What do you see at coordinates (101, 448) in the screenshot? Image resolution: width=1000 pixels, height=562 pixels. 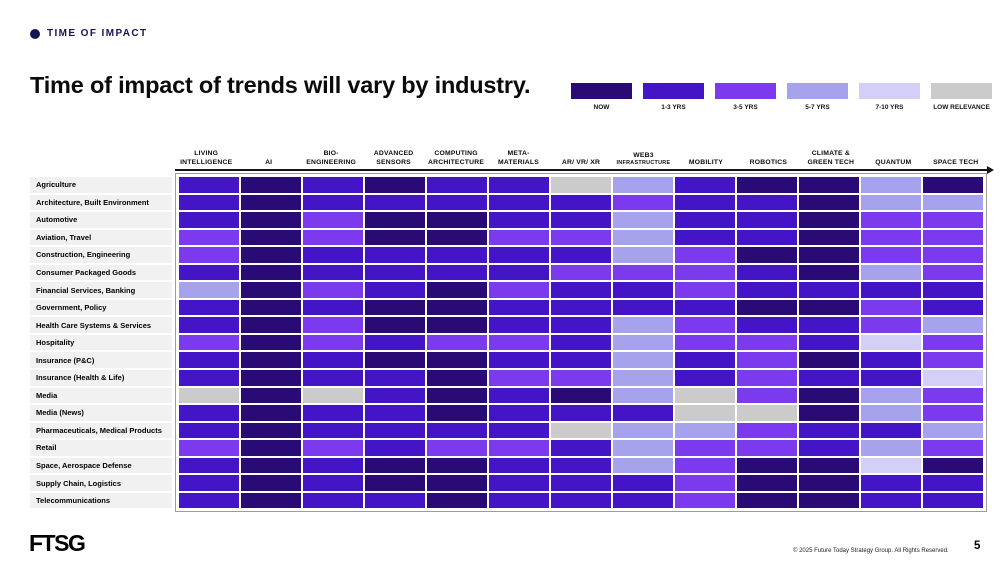 I see `row-label: Retail` at bounding box center [101, 448].